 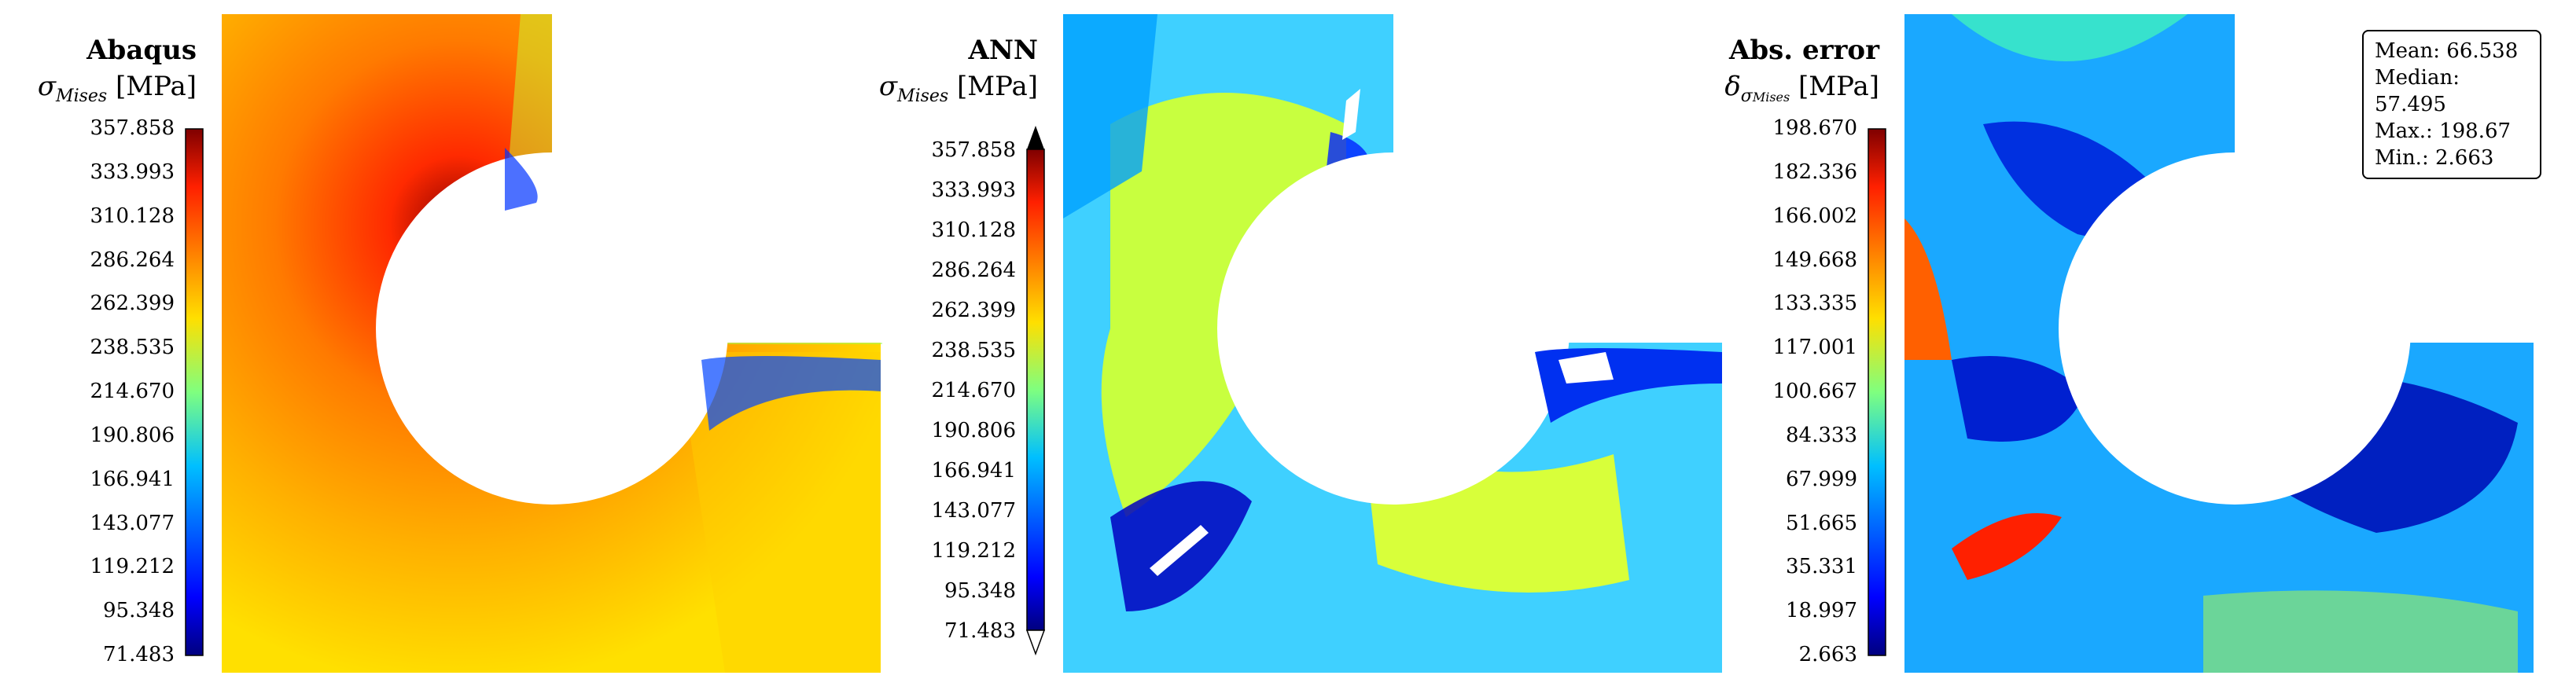 I want to click on panel-quantity-label: δσMises [MPa], so click(x=1777, y=88).